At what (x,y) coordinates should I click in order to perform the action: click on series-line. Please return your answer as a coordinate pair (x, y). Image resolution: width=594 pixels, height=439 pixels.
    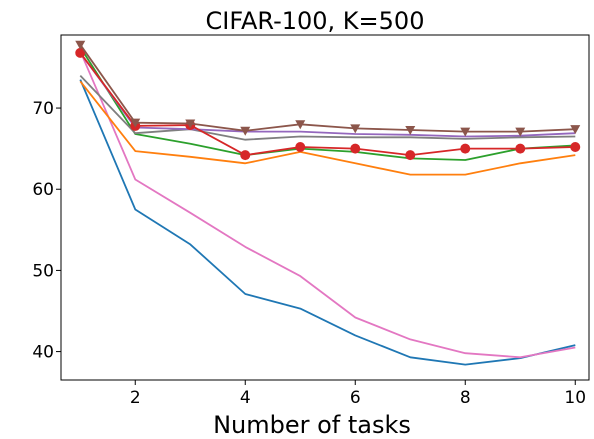
    Looking at the image, I should click on (327, 107).